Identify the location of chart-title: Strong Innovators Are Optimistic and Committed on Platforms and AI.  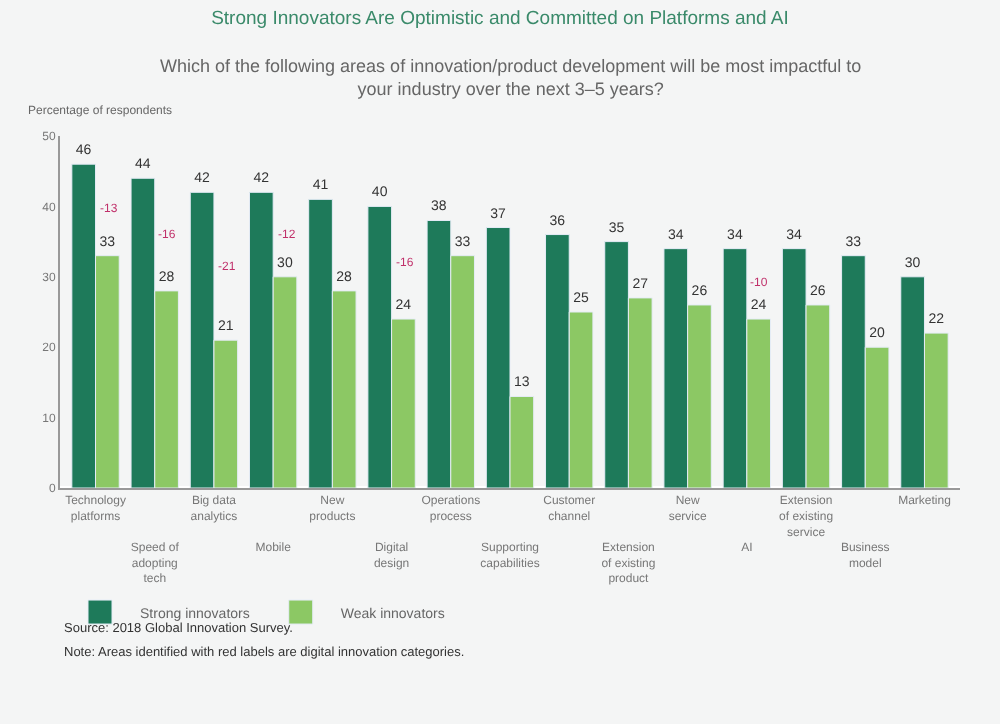
(500, 19).